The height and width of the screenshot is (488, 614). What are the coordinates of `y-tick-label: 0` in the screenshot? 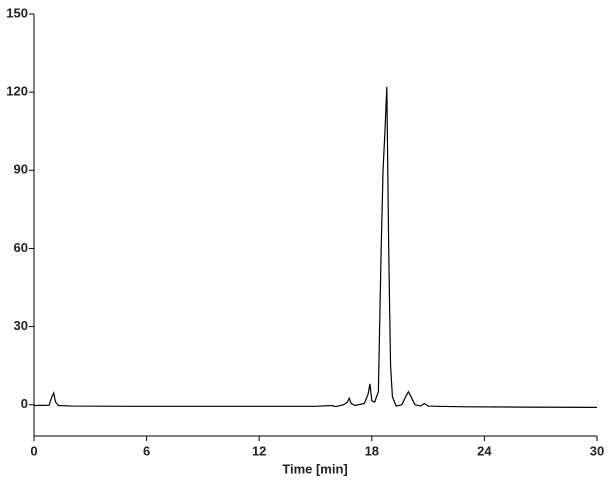 It's located at (24, 403).